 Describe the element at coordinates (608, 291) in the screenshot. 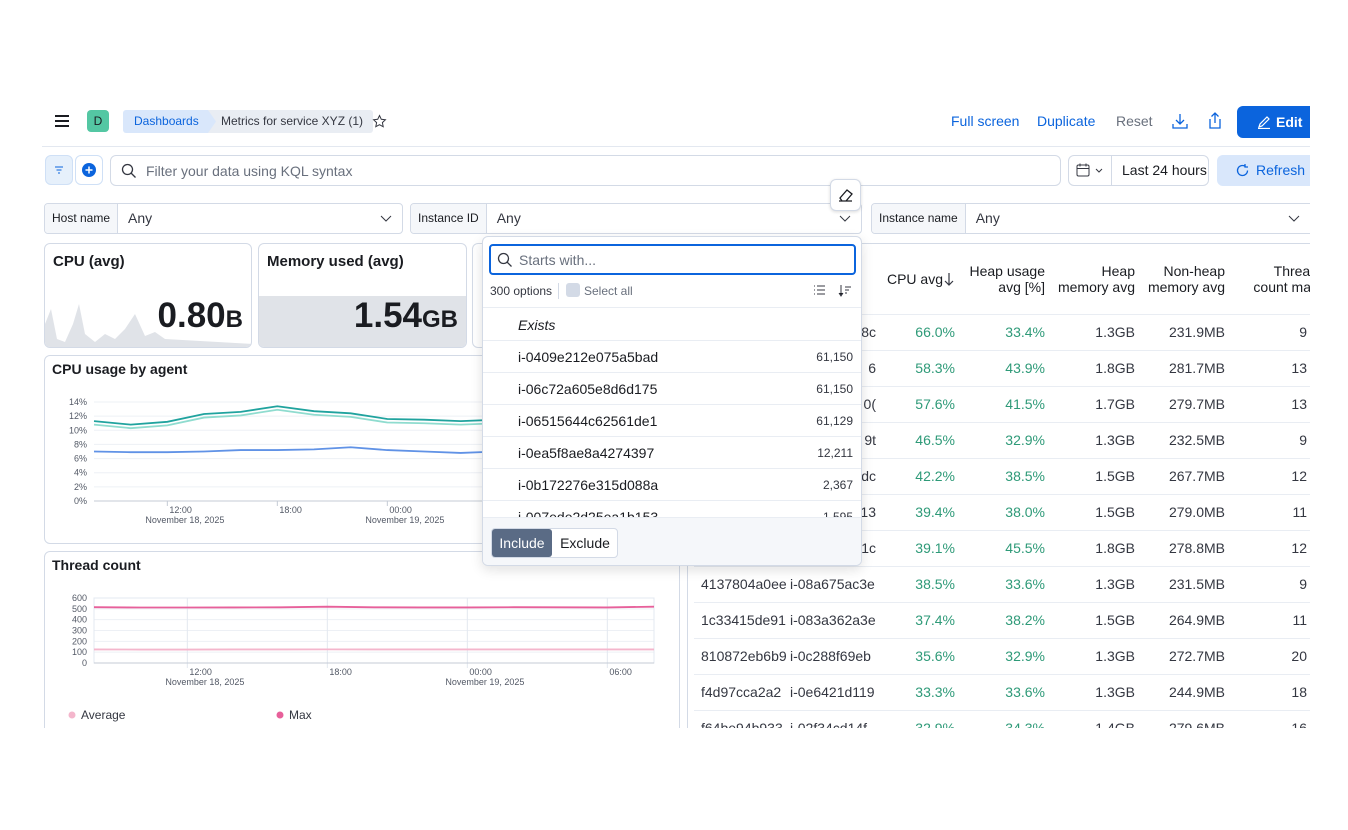

I see `select-all-label: Select all` at that location.